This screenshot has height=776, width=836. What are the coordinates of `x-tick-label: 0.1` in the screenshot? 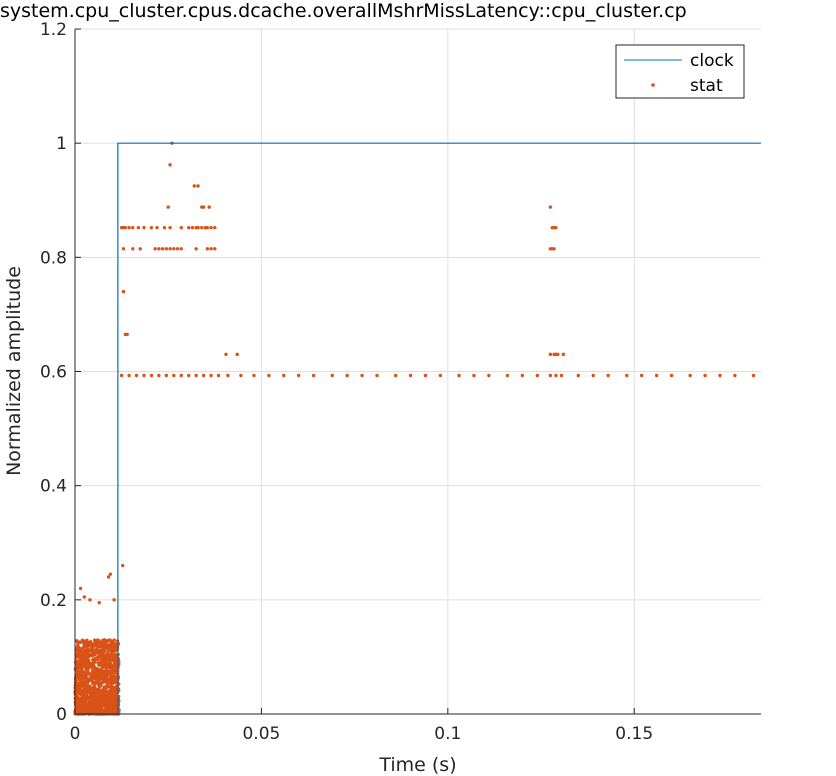 It's located at (447, 734).